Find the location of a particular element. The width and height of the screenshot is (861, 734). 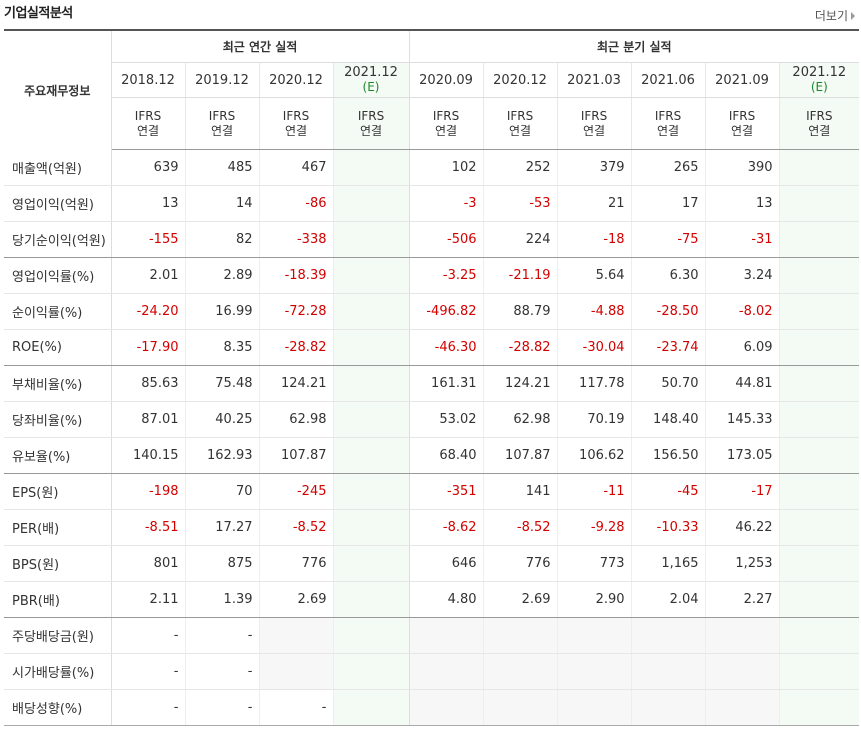

row-label: 순이익률(%) is located at coordinates (58, 311).